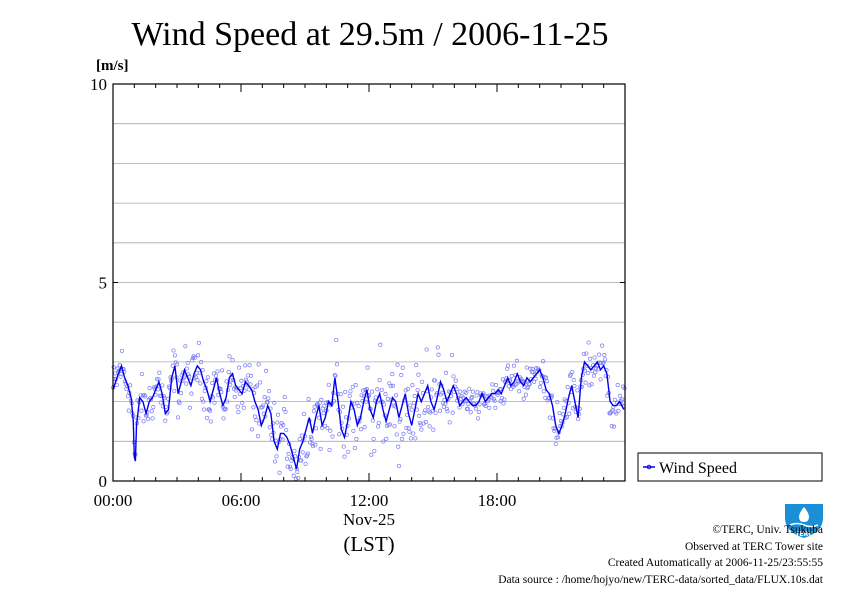 Image resolution: width=842 pixels, height=595 pixels. I want to click on legend-box, so click(730, 467).